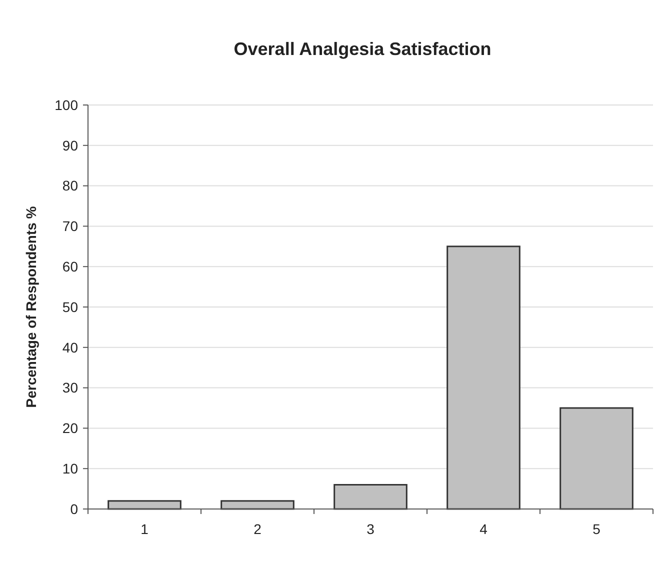 The image size is (659, 569). What do you see at coordinates (70, 306) in the screenshot?
I see `y-tick-label: 50` at bounding box center [70, 306].